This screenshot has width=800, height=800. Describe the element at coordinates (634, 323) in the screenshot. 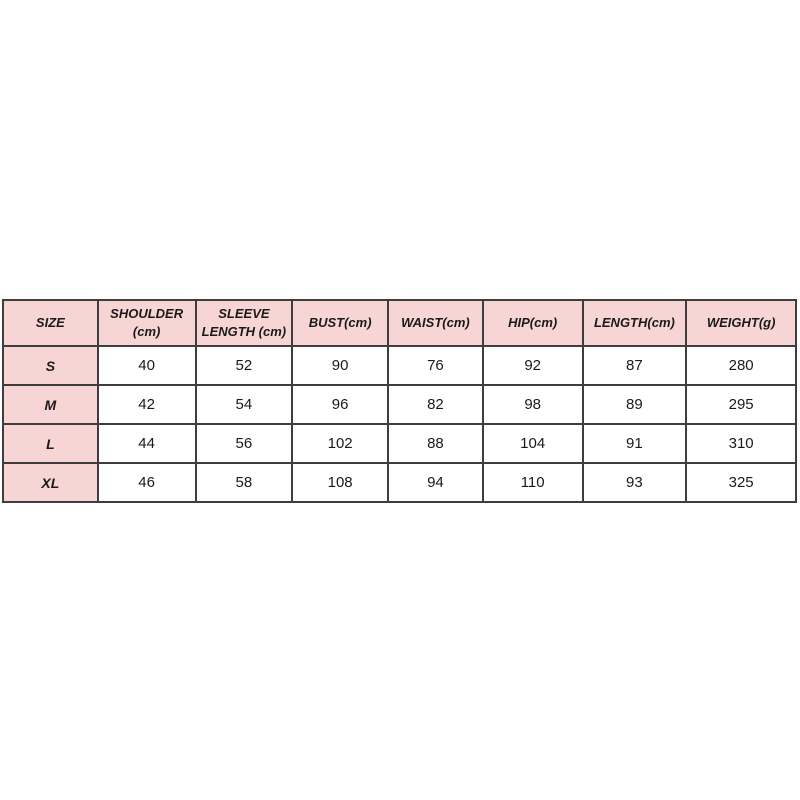

I see `column-header-length: LENGTH(cm)` at that location.